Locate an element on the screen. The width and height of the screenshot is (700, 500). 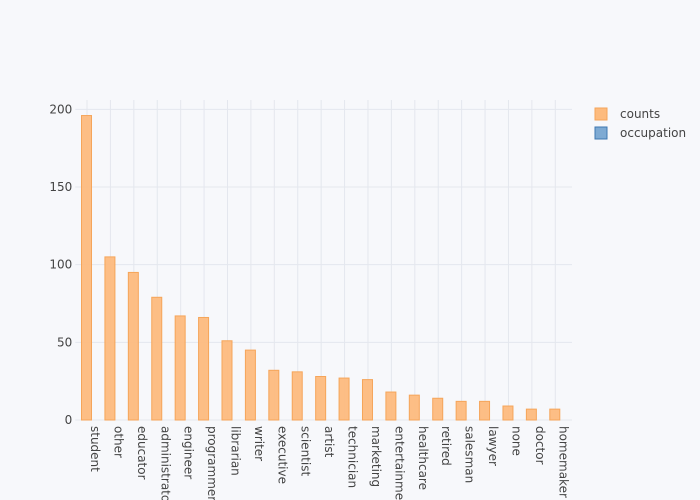
x-tick-label: homemaker is located at coordinates (563, 462).